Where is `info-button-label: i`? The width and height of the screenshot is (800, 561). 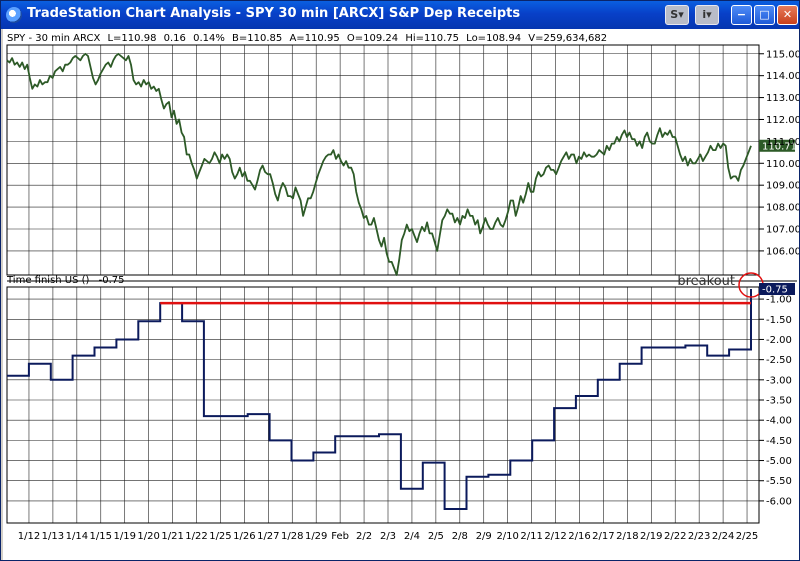 info-button-label: i is located at coordinates (704, 14).